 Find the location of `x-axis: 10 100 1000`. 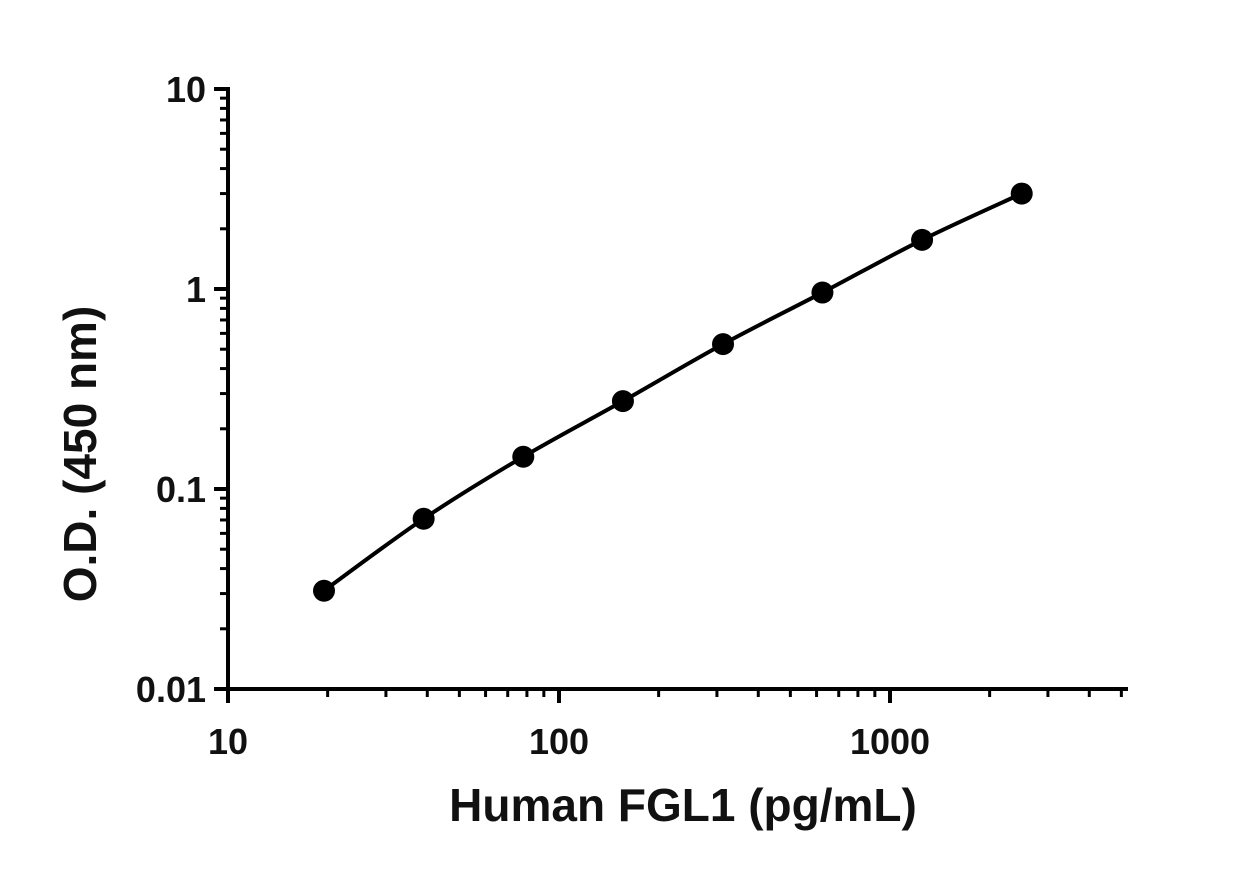

x-axis: 10 100 1000 is located at coordinates (668, 724).